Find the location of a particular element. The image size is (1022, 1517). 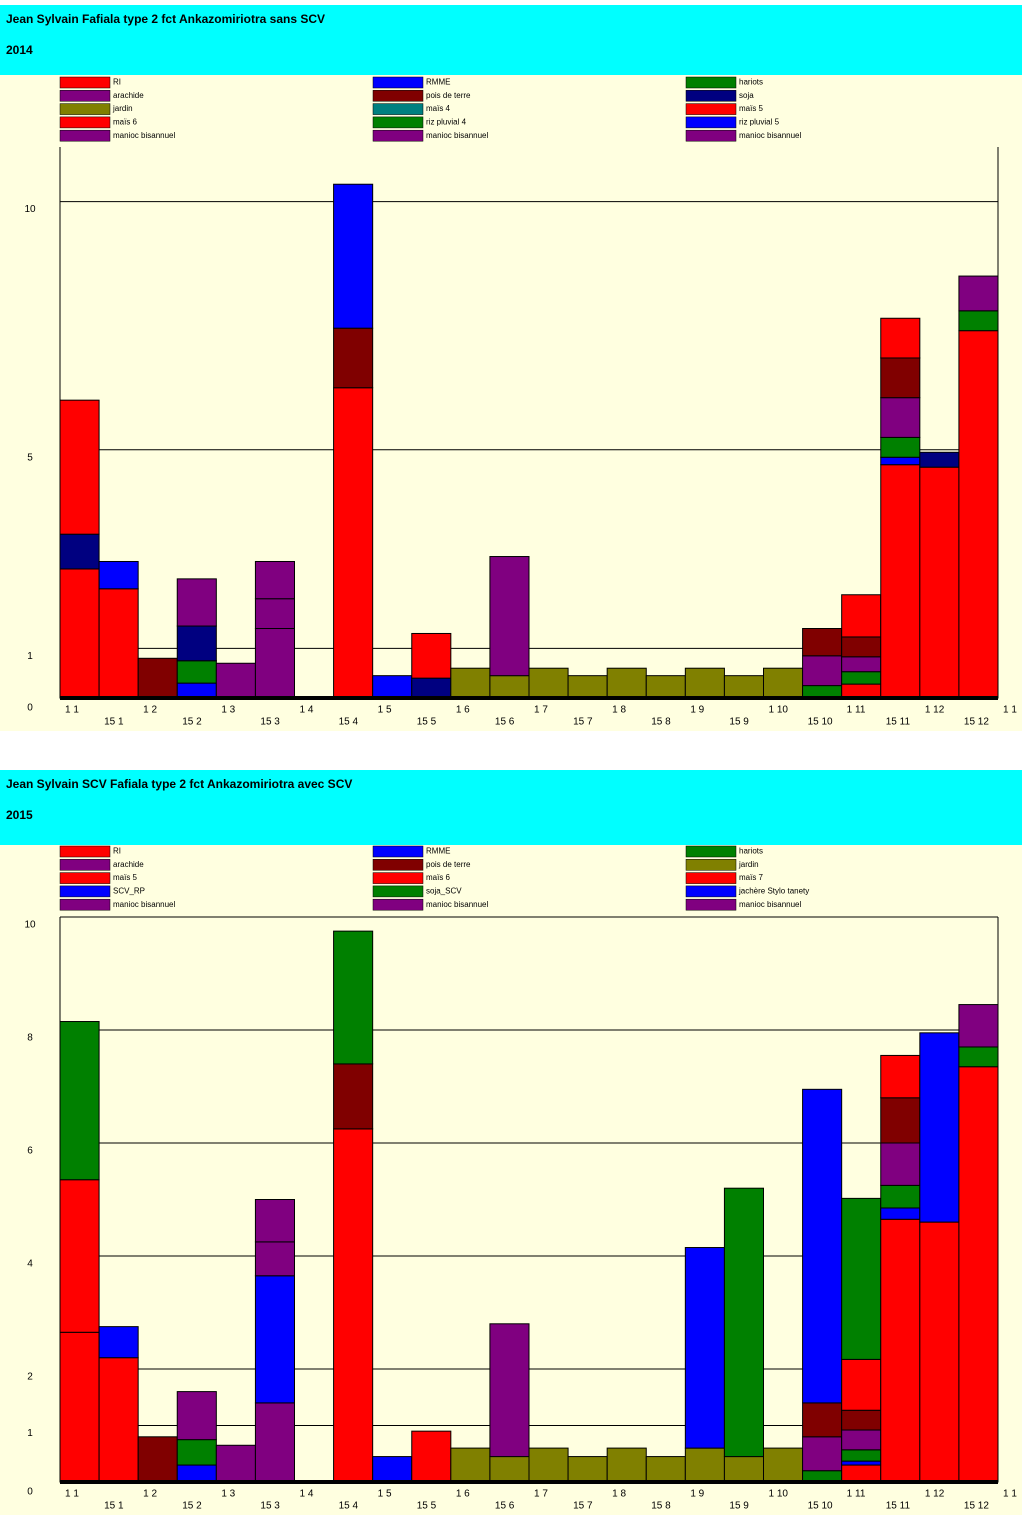

y-tick-label: 2 is located at coordinates (30, 1377).